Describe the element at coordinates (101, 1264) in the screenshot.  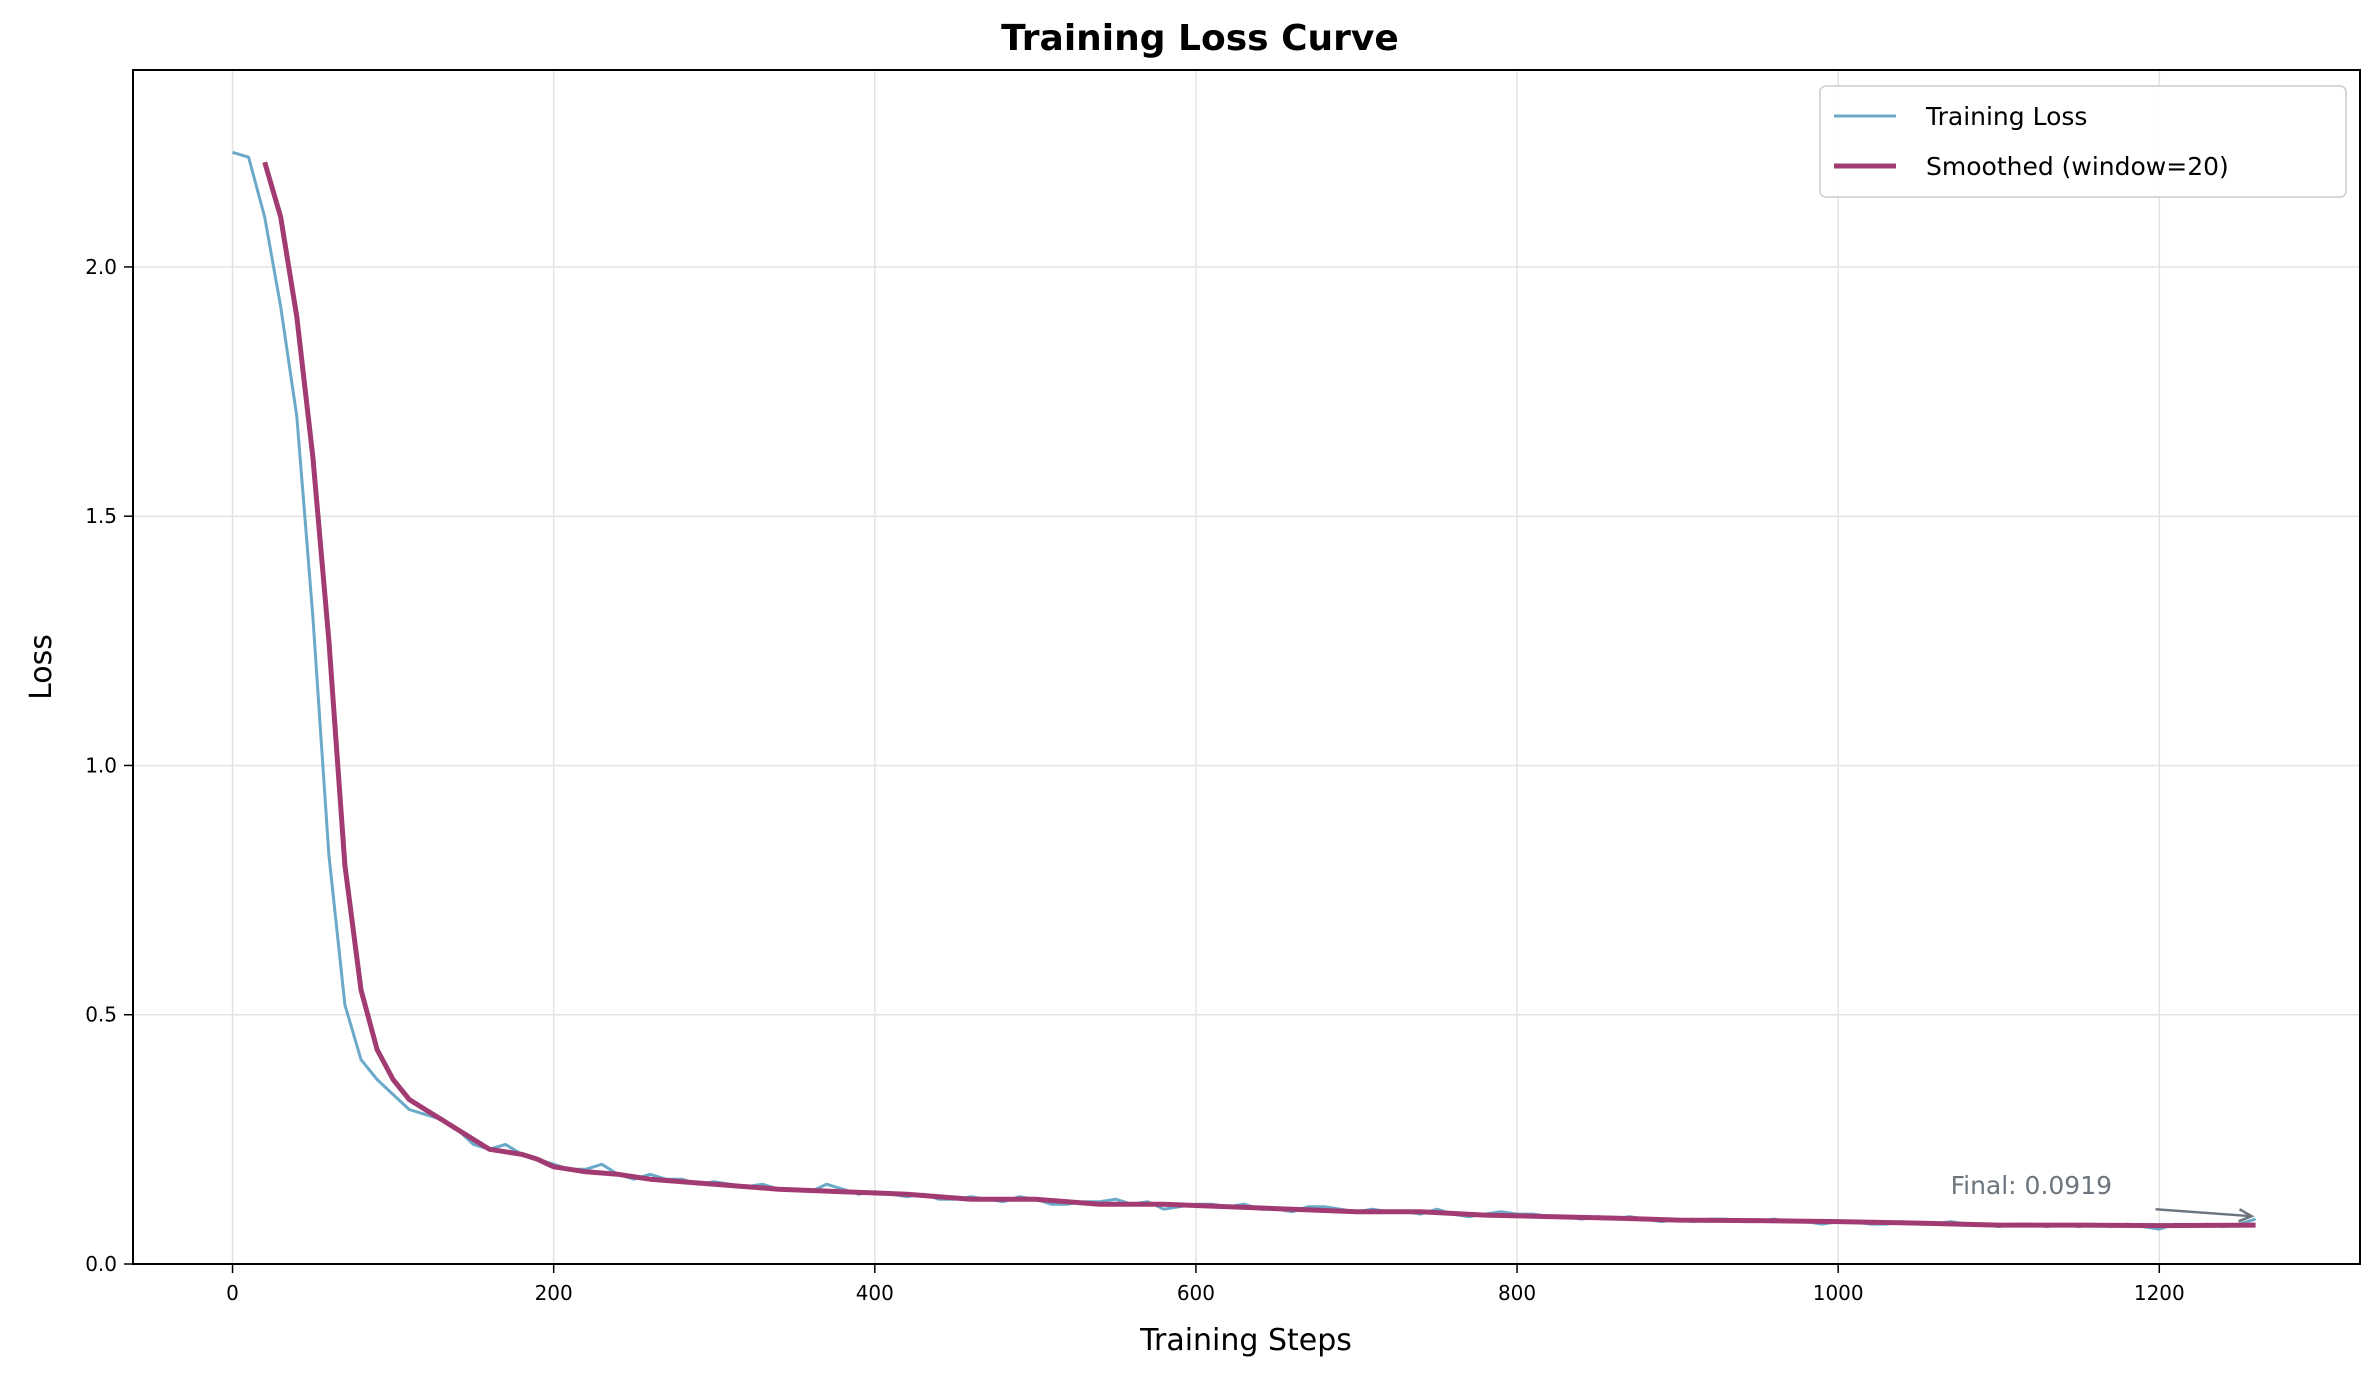
I see `y-tick-label: 0.0` at that location.